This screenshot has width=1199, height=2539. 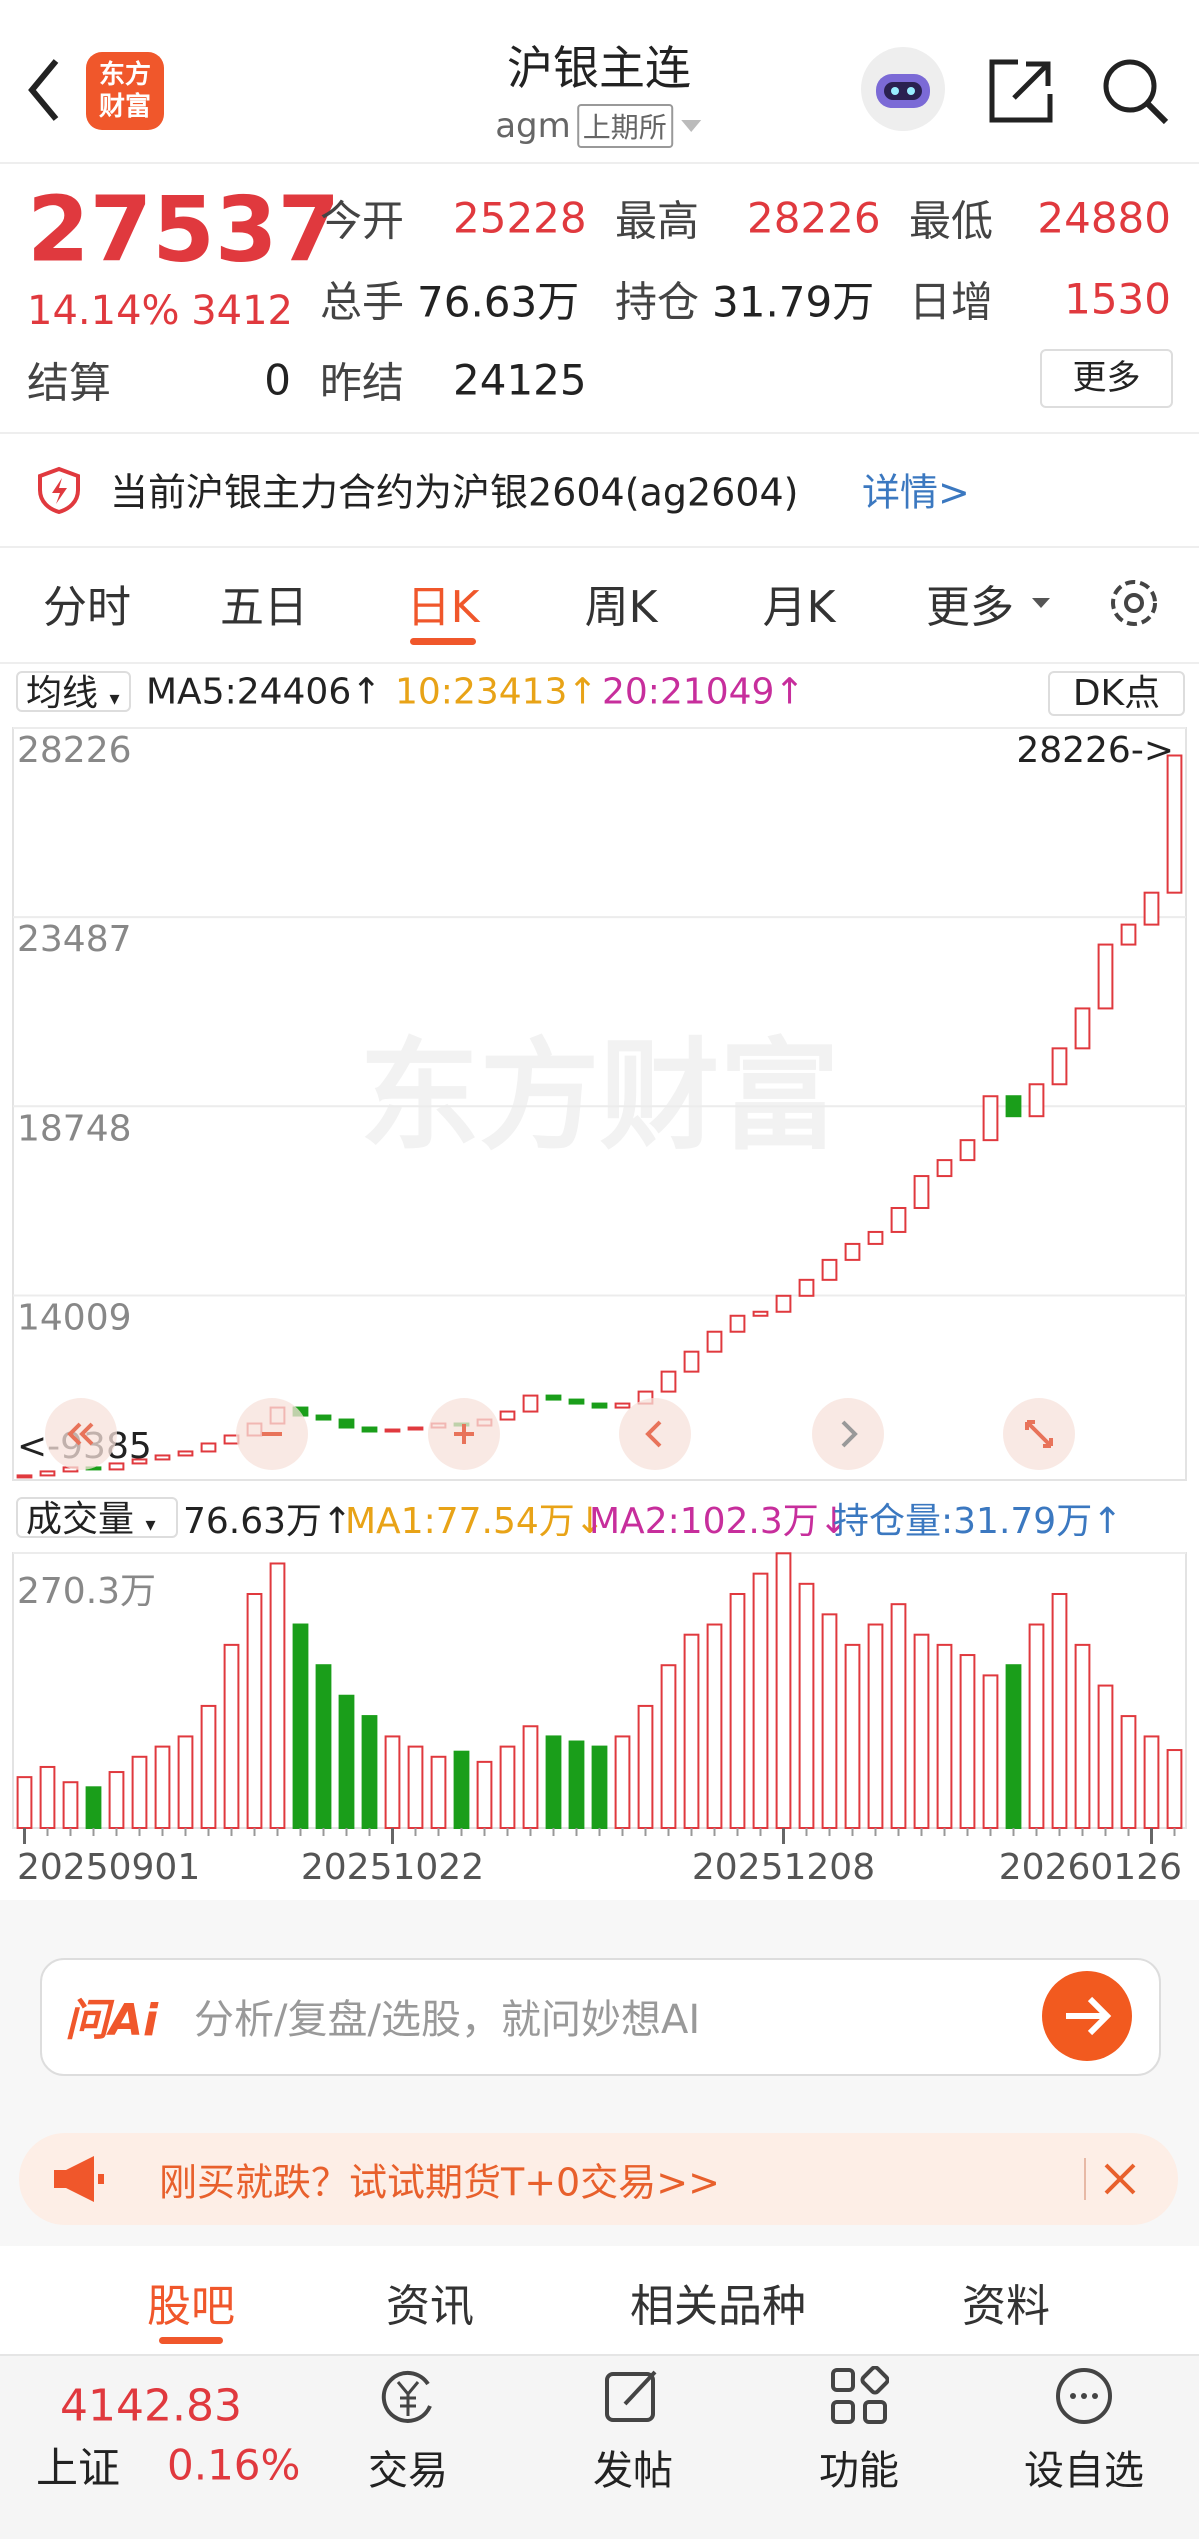 What do you see at coordinates (475, 1521) in the screenshot?
I see `volume-ma1: MA1:77.54万↓` at bounding box center [475, 1521].